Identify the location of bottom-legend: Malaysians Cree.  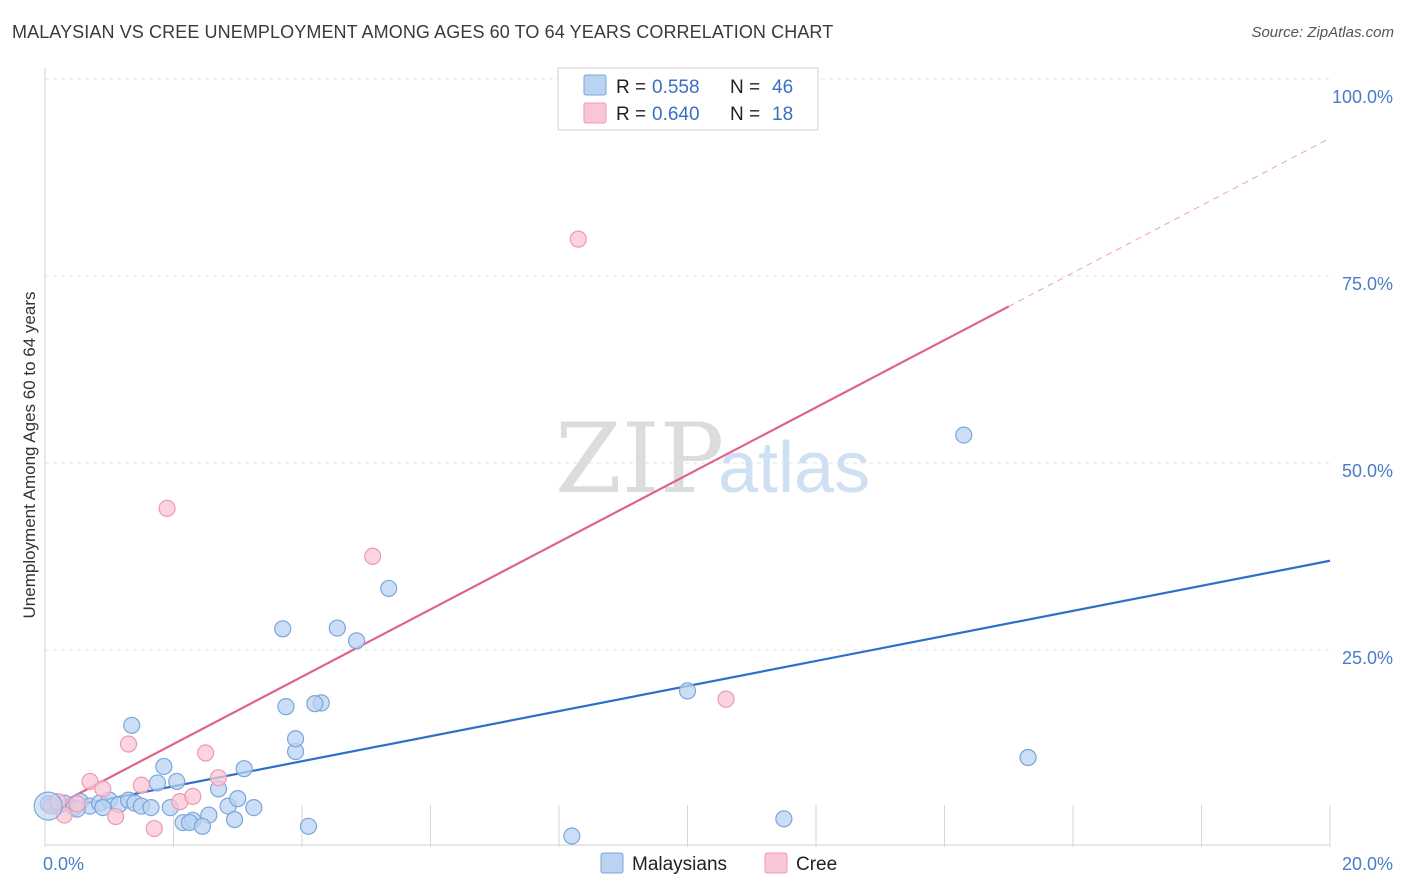
(718, 863).